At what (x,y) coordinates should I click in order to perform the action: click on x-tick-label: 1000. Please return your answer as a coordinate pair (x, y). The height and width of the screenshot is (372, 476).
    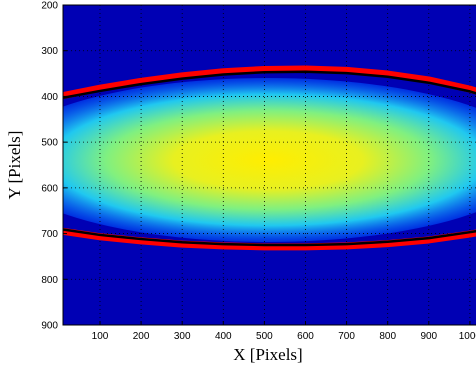
    Looking at the image, I should click on (467, 336).